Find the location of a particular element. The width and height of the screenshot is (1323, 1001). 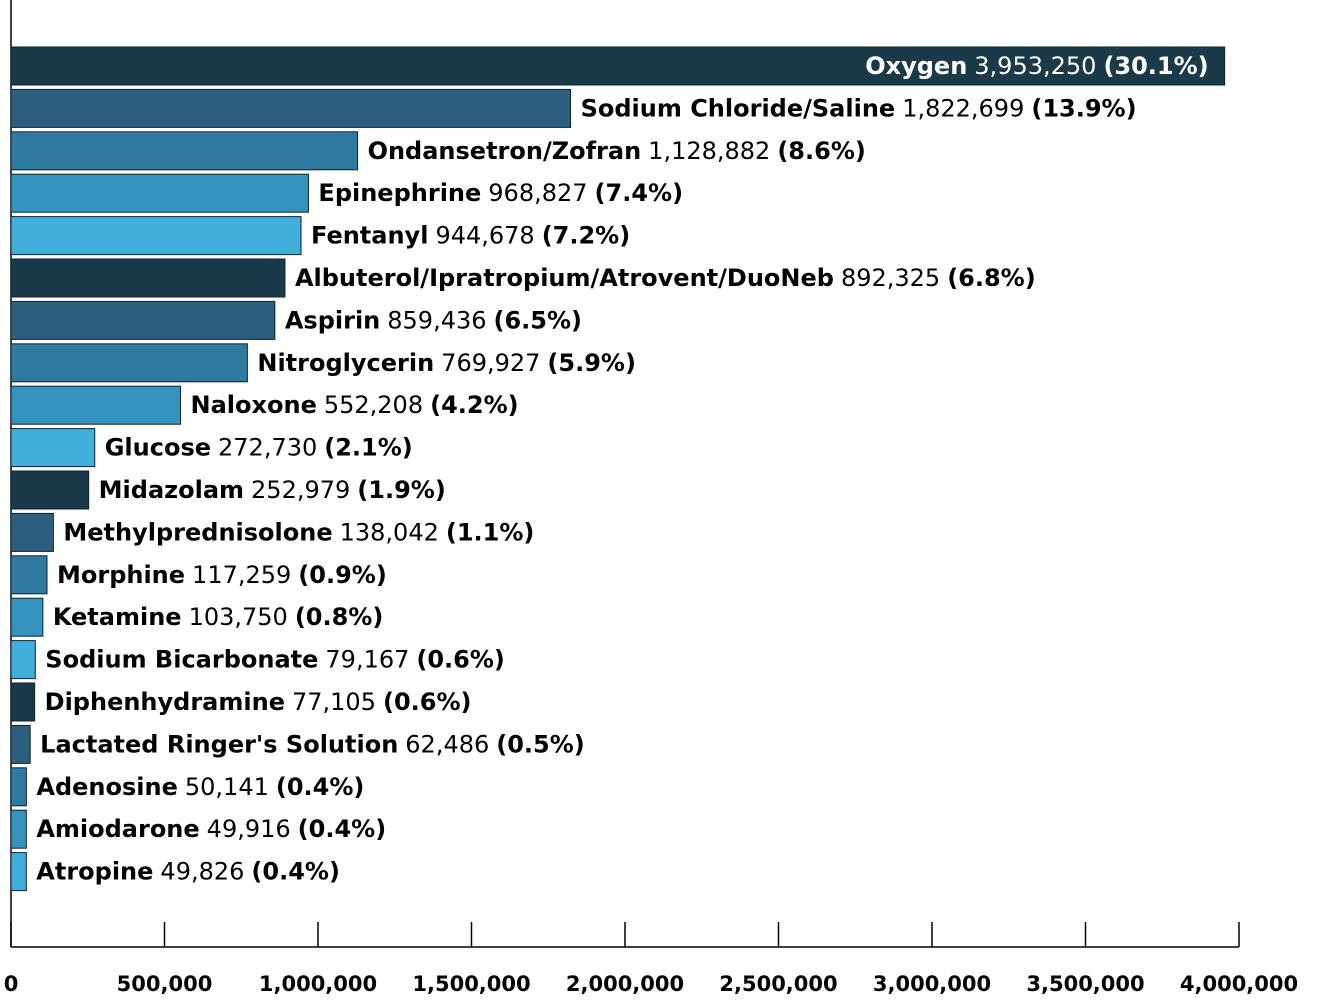

bar-label: Nitroglycerin 769,927 (5.9%) is located at coordinates (446, 363).